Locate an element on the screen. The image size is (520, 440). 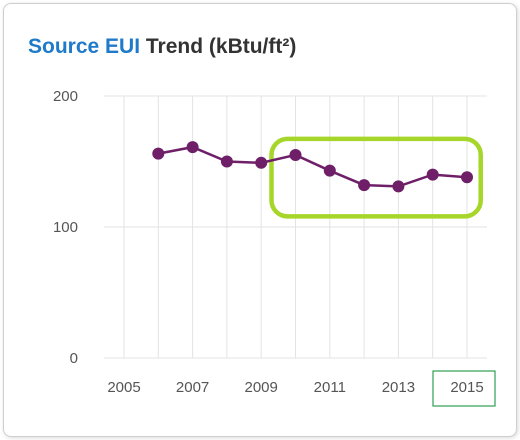
chart-title-rest: Trend (kBtu/ft²) is located at coordinates (218, 46).